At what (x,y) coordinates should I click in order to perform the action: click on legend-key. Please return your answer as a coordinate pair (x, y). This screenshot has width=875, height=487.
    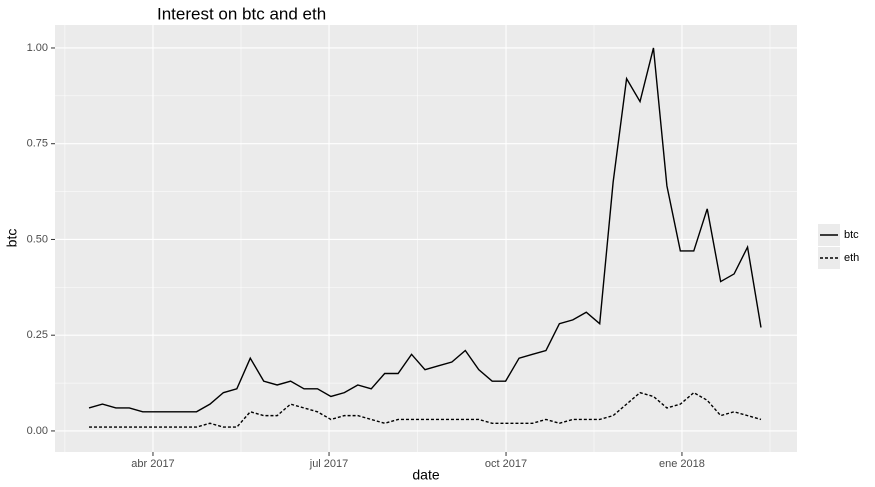
    Looking at the image, I should click on (829, 258).